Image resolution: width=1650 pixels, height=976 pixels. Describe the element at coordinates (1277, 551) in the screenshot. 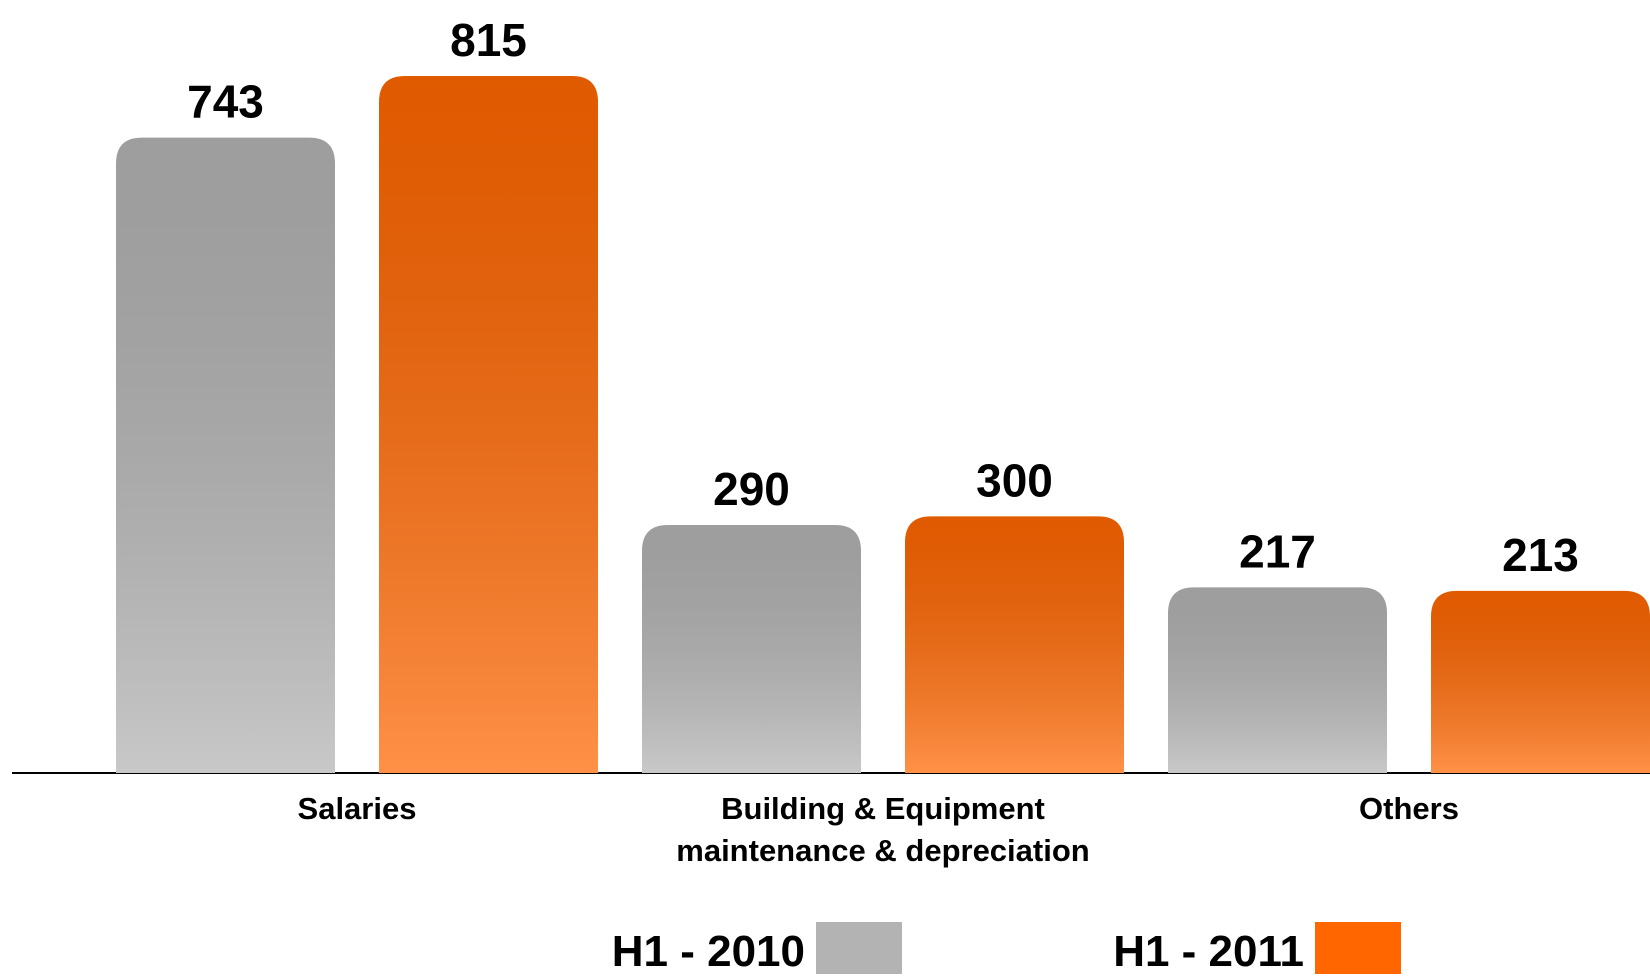

I see `value-label: 217` at that location.